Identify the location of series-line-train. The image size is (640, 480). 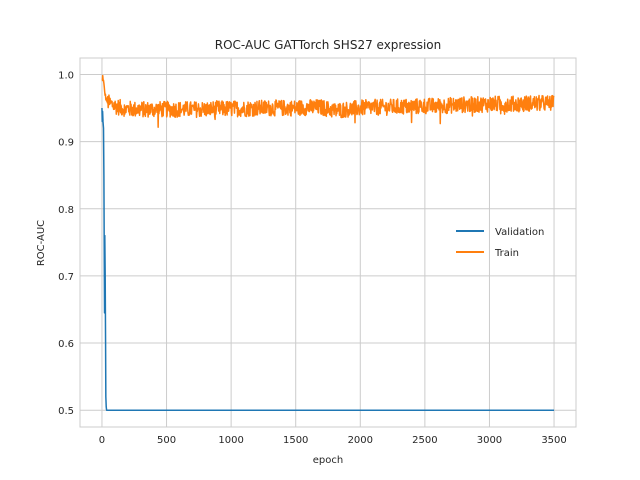
(328, 101).